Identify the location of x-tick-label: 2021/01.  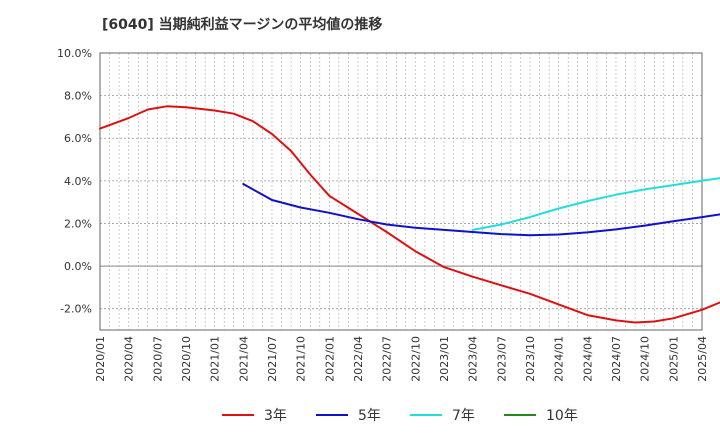
(215, 359).